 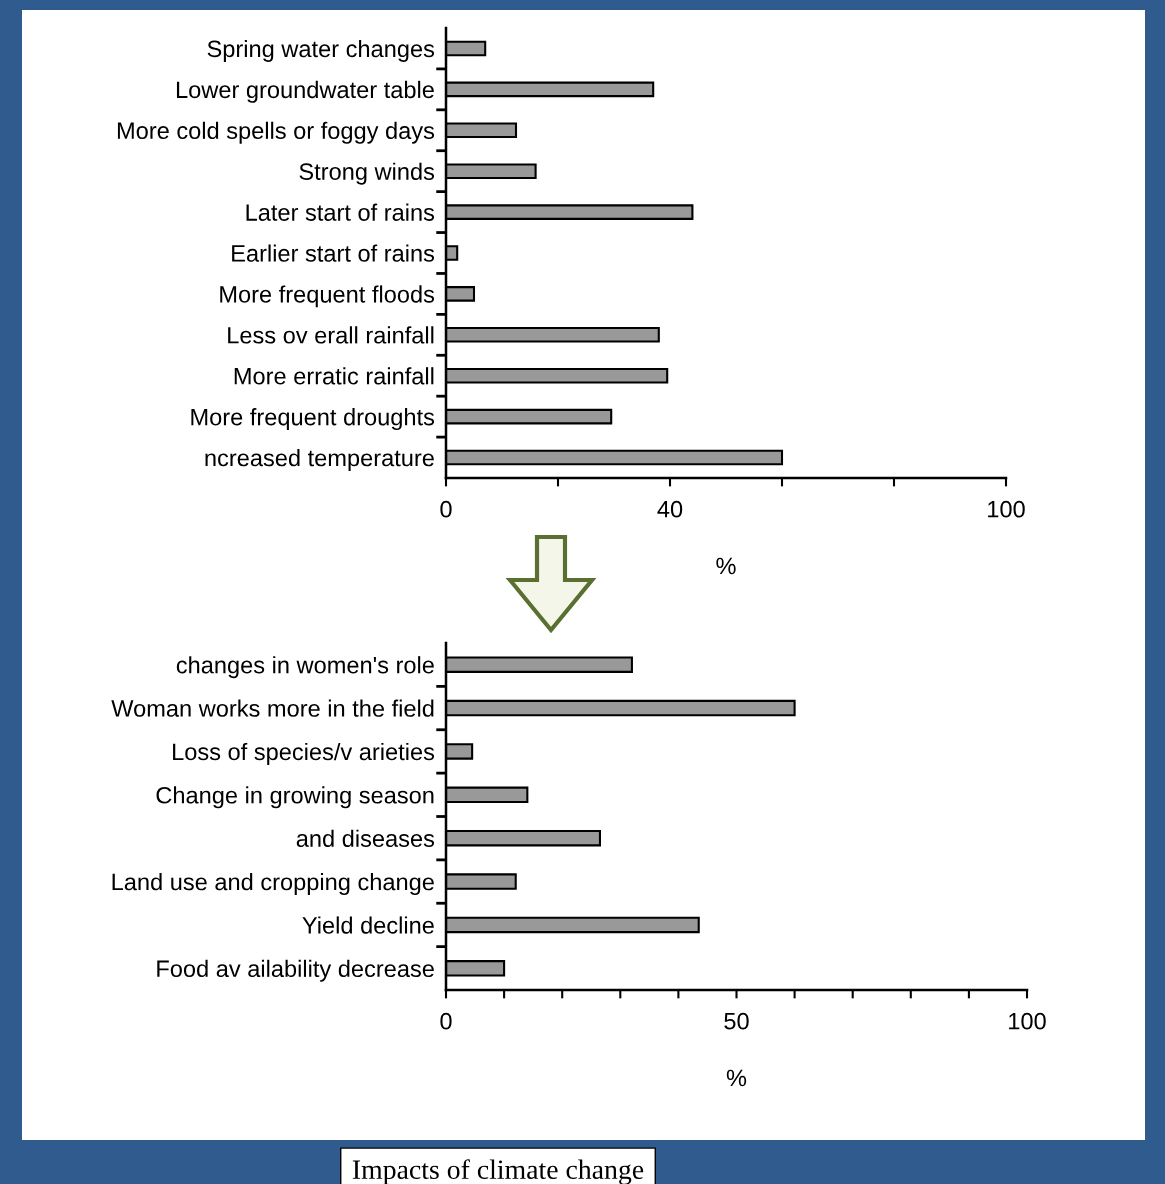 I want to click on y-tick-label: More erratic rainfall, so click(x=334, y=376).